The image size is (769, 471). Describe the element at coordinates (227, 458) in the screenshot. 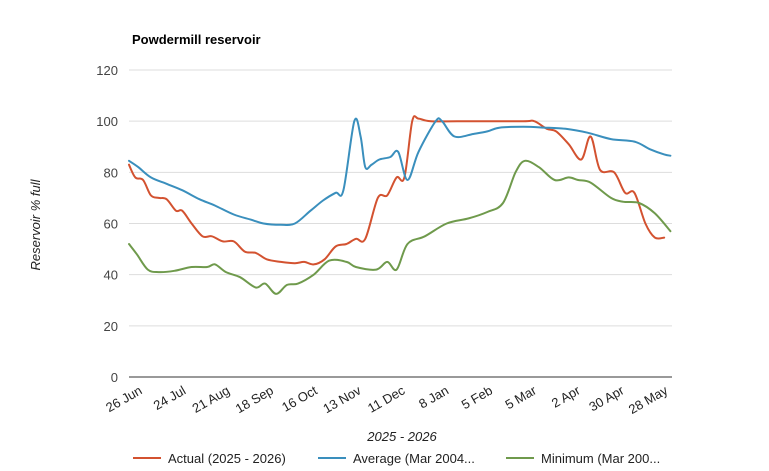

I see `legend-label: Actual (2025 - 2026)` at that location.